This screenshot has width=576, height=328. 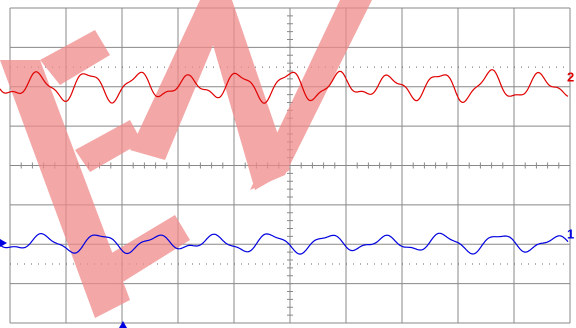 I want to click on channel-1-ground-arrow, so click(x=3, y=243).